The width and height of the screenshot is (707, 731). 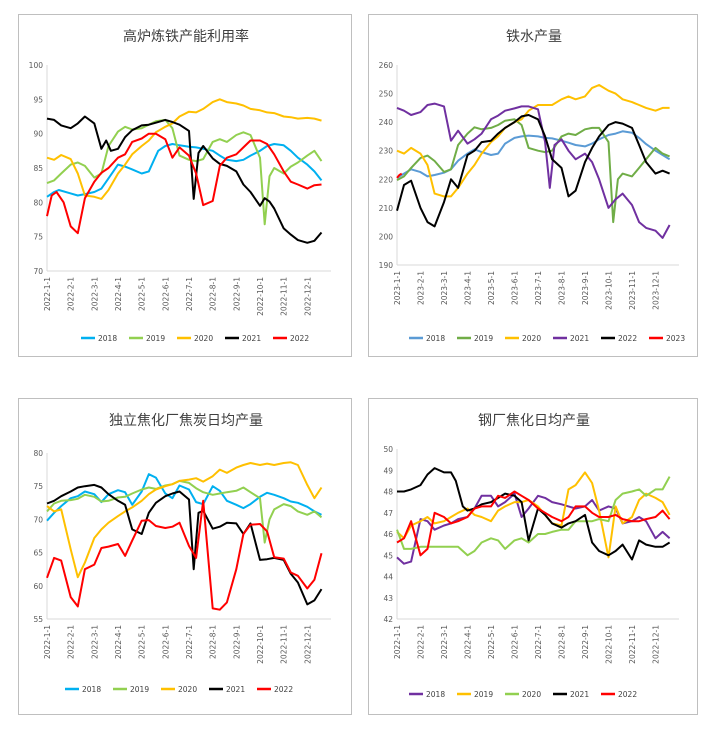 What do you see at coordinates (386, 208) in the screenshot?
I see `y-tick-label: 210` at bounding box center [386, 208].